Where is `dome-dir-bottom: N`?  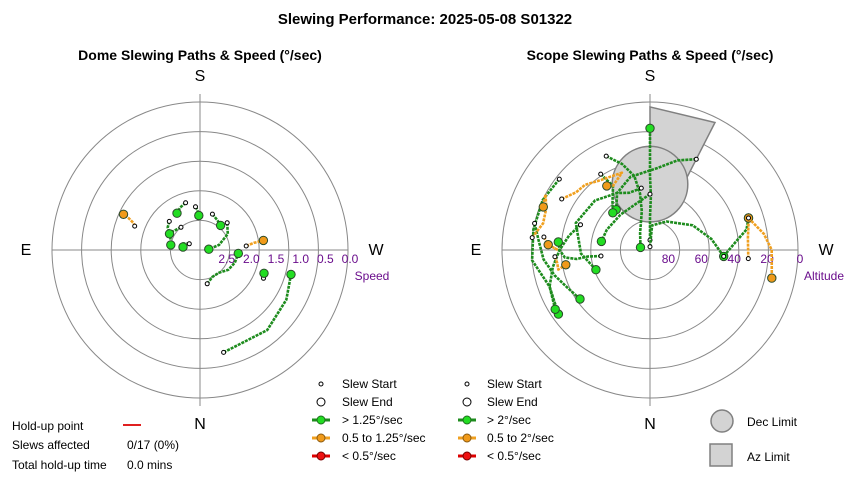 dome-dir-bottom: N is located at coordinates (200, 424).